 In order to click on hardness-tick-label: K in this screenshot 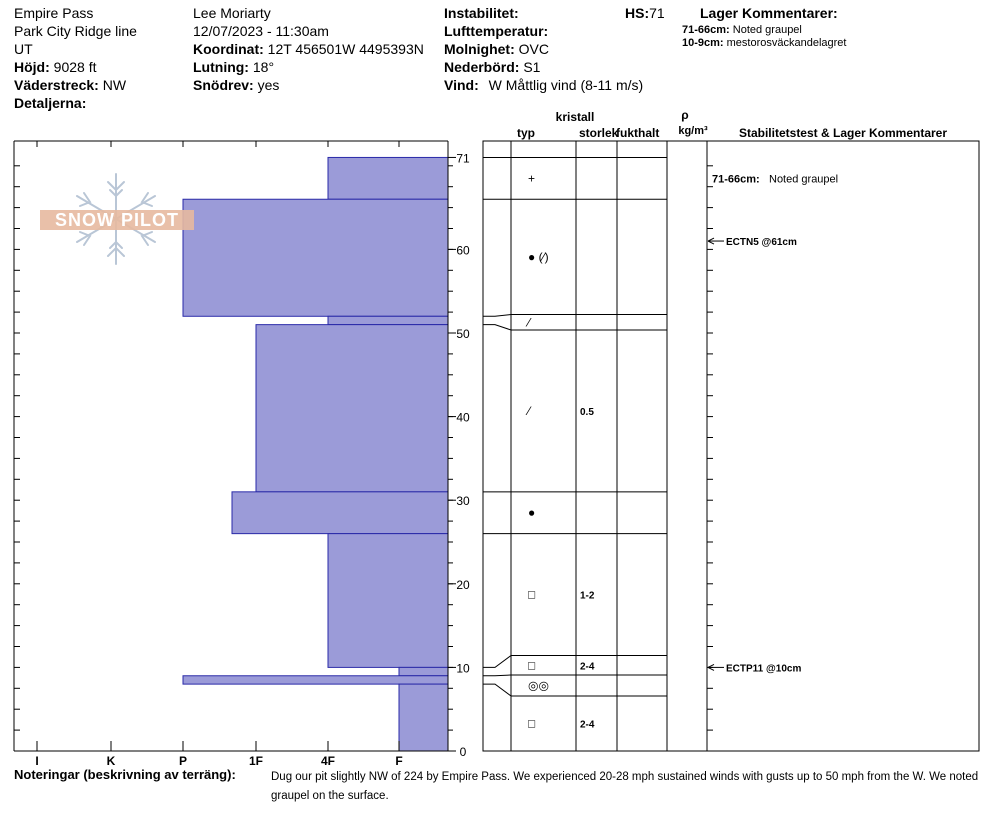, I will do `click(111, 761)`.